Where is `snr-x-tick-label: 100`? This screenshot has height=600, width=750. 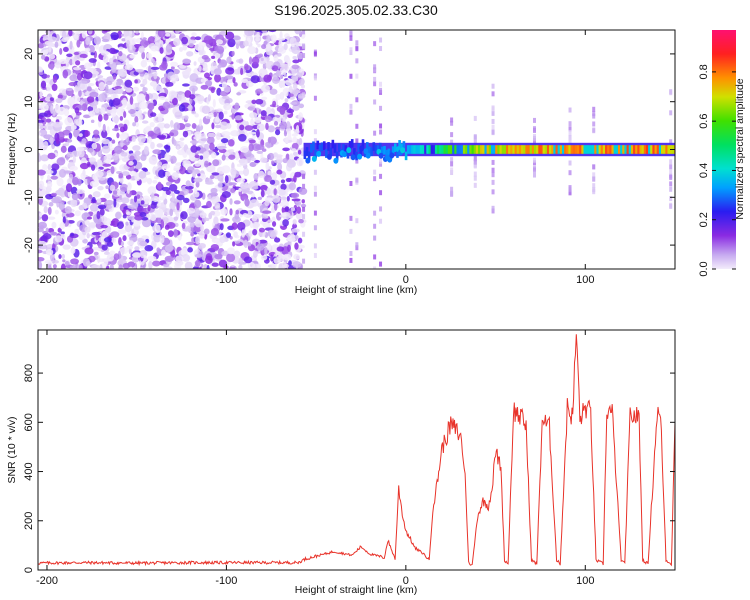
snr-x-tick-label: 100 is located at coordinates (585, 581).